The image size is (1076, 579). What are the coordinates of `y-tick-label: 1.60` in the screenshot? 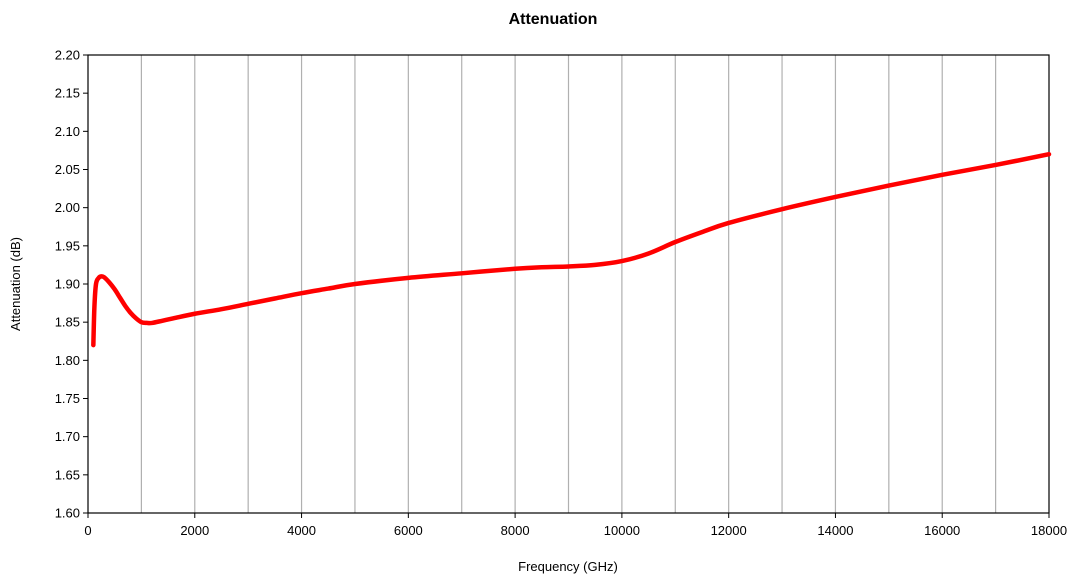 It's located at (67, 513).